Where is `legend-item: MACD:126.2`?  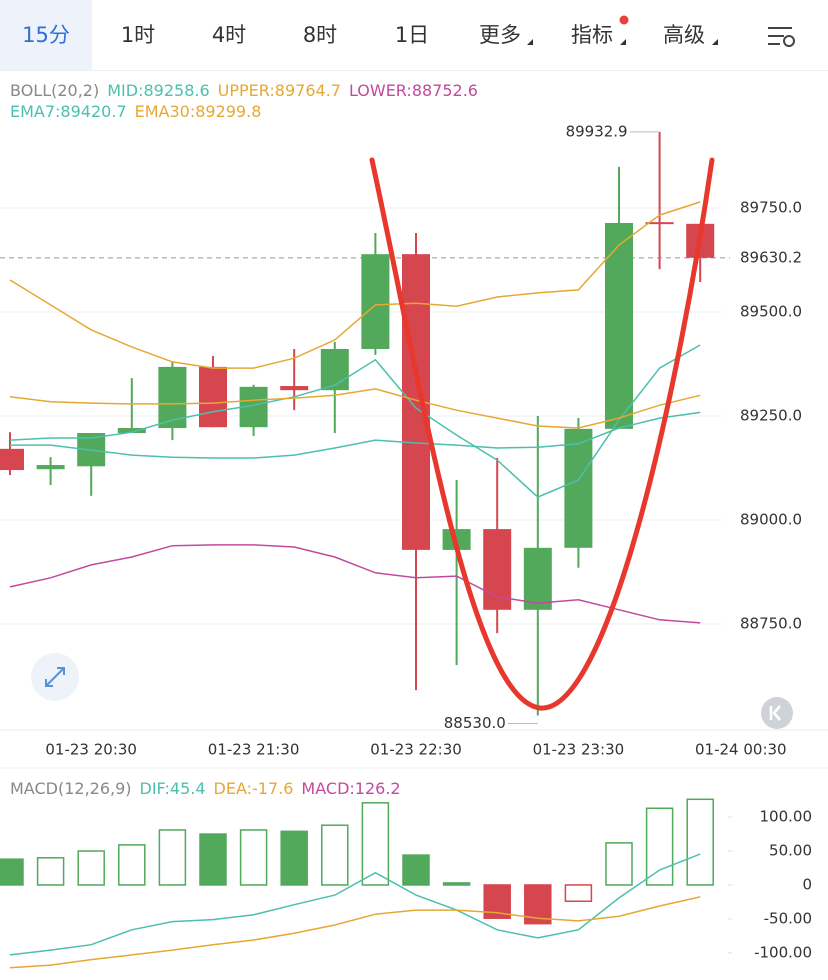 legend-item: MACD:126.2 is located at coordinates (351, 788).